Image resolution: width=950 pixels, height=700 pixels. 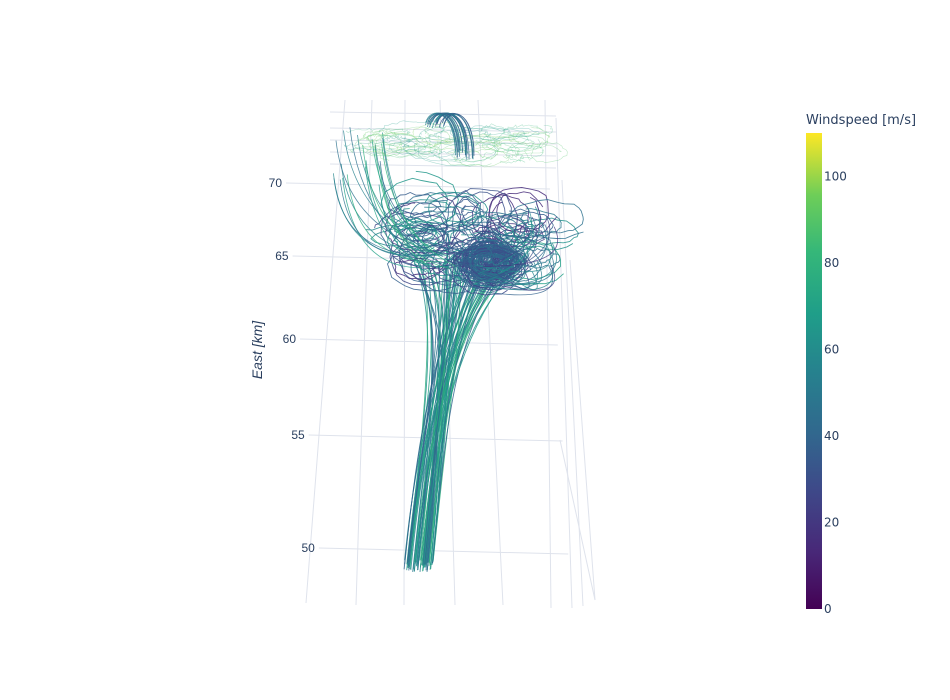 I want to click on colorbar: Windspeed [m/s] 0 20 40 60 80 100, so click(x=861, y=364).